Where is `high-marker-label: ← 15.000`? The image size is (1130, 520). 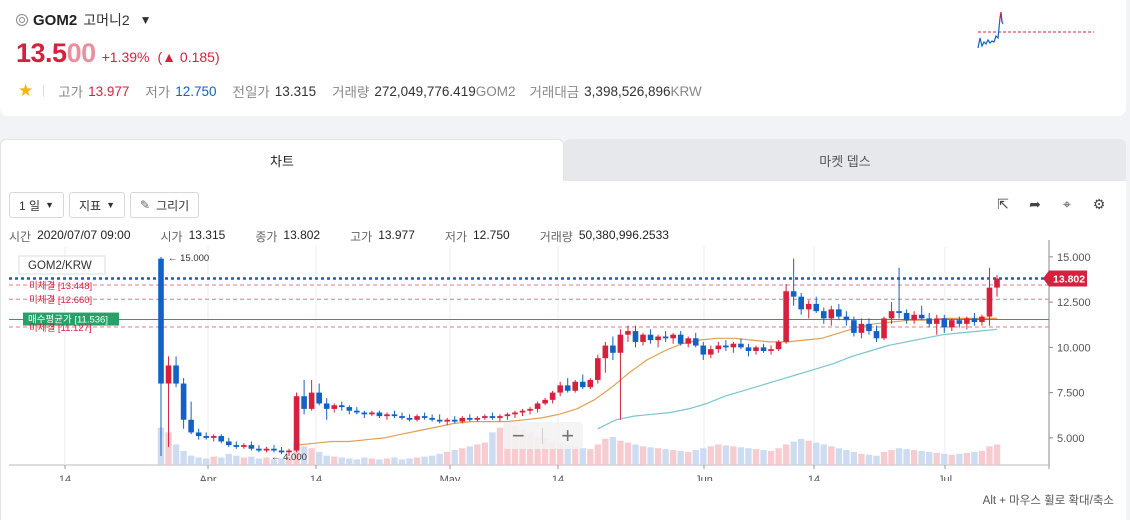
high-marker-label: ← 15.000 is located at coordinates (188, 258).